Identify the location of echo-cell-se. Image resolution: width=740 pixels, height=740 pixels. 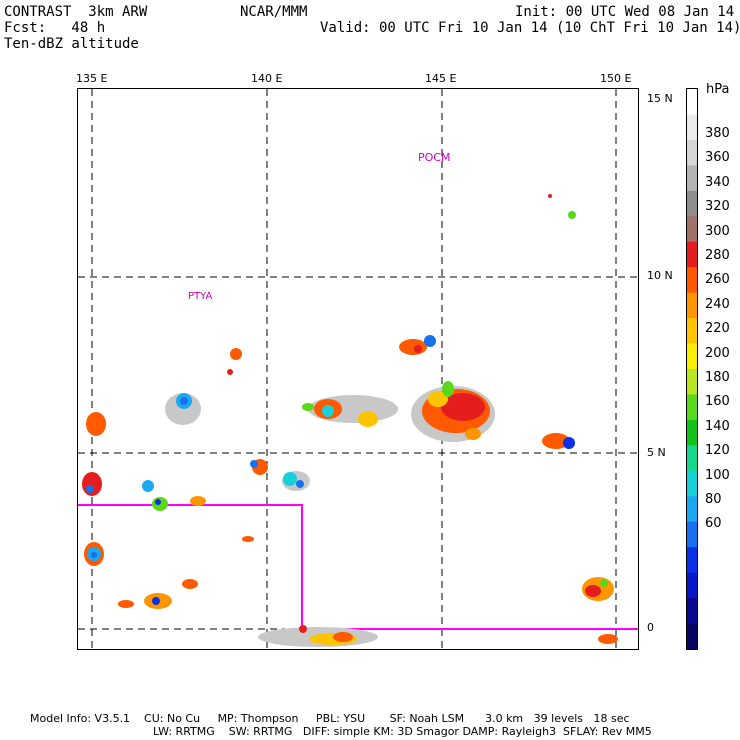
(600, 610).